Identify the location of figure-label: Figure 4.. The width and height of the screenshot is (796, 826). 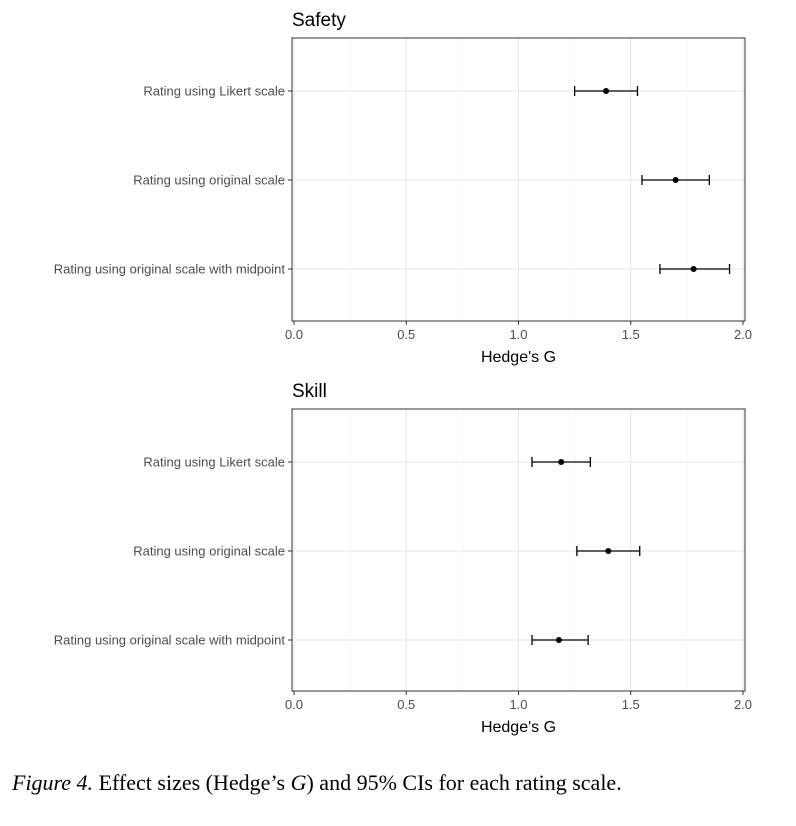
(53, 782).